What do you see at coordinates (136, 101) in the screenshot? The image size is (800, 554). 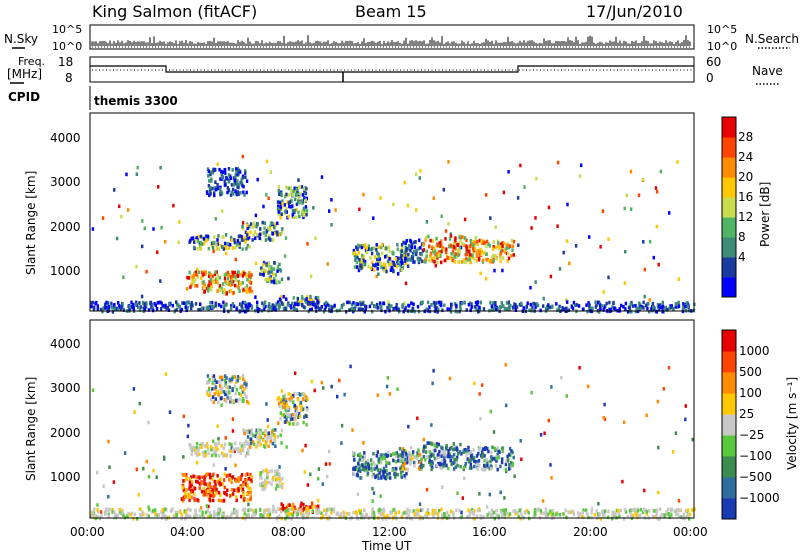 I see `cpid-program: themis 3300` at bounding box center [136, 101].